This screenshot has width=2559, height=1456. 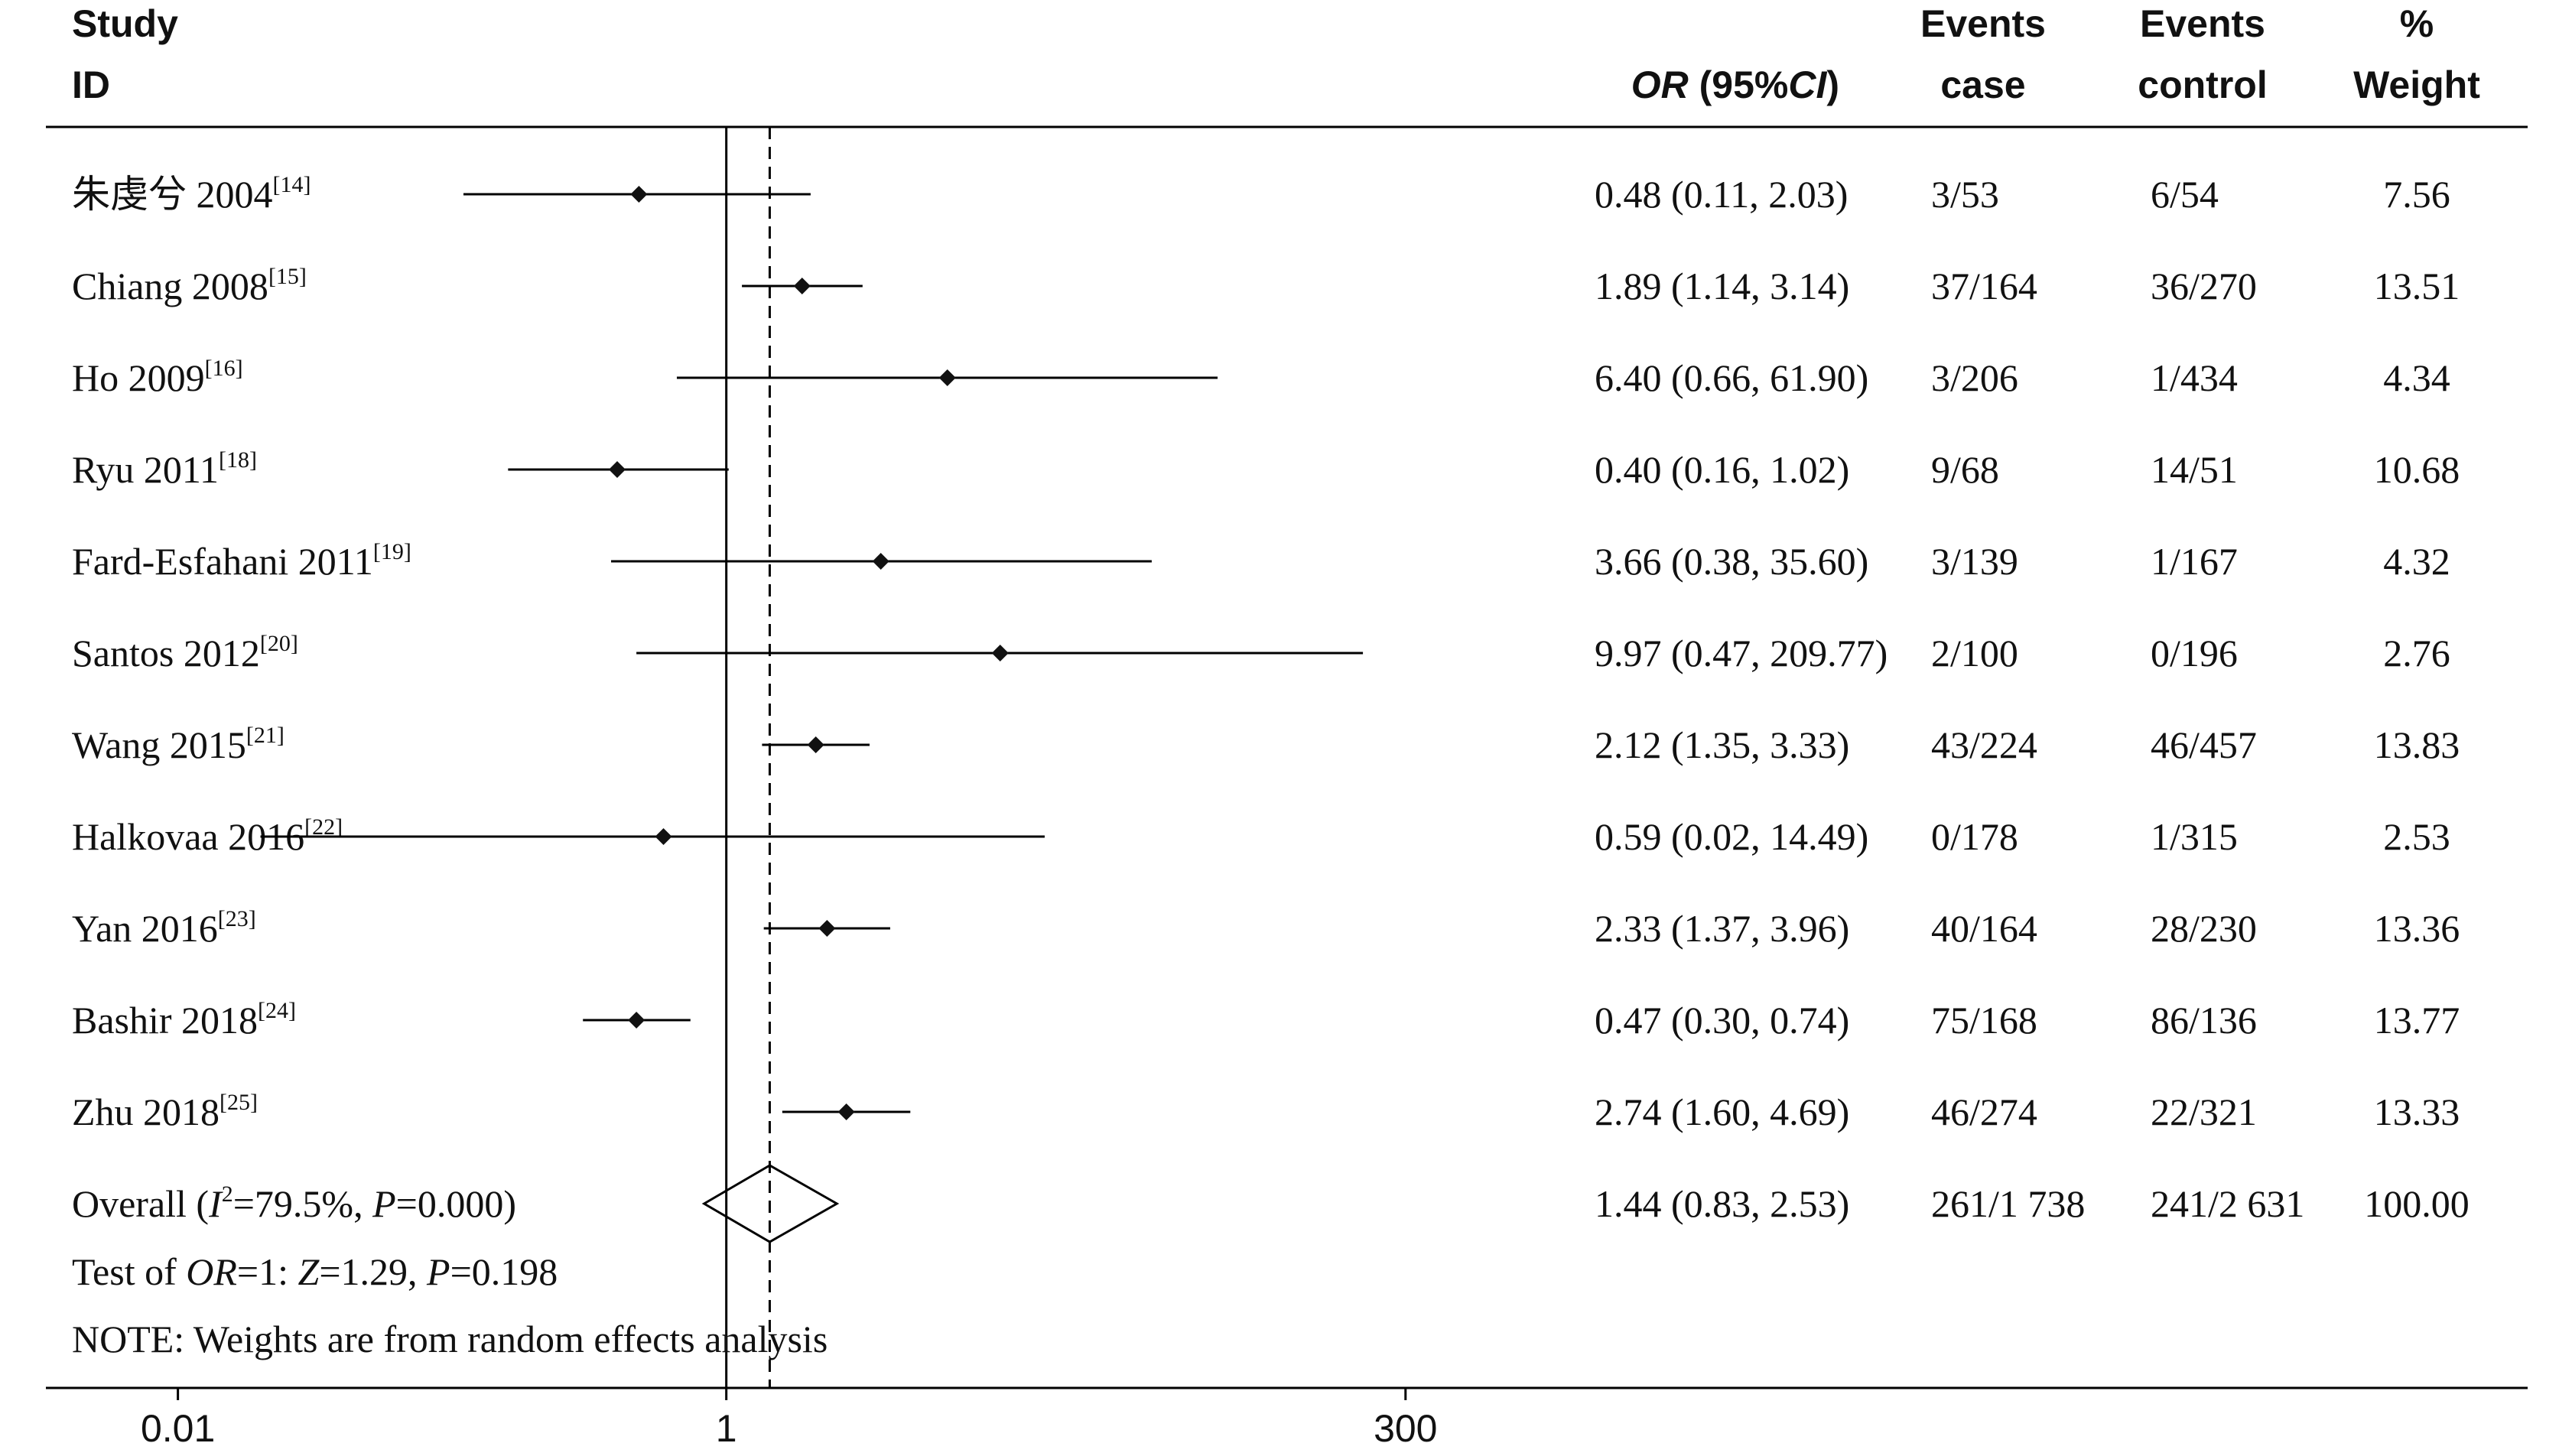 I want to click on or-ci-value: 0.40 (0.16, 1.02), so click(x=1722, y=469).